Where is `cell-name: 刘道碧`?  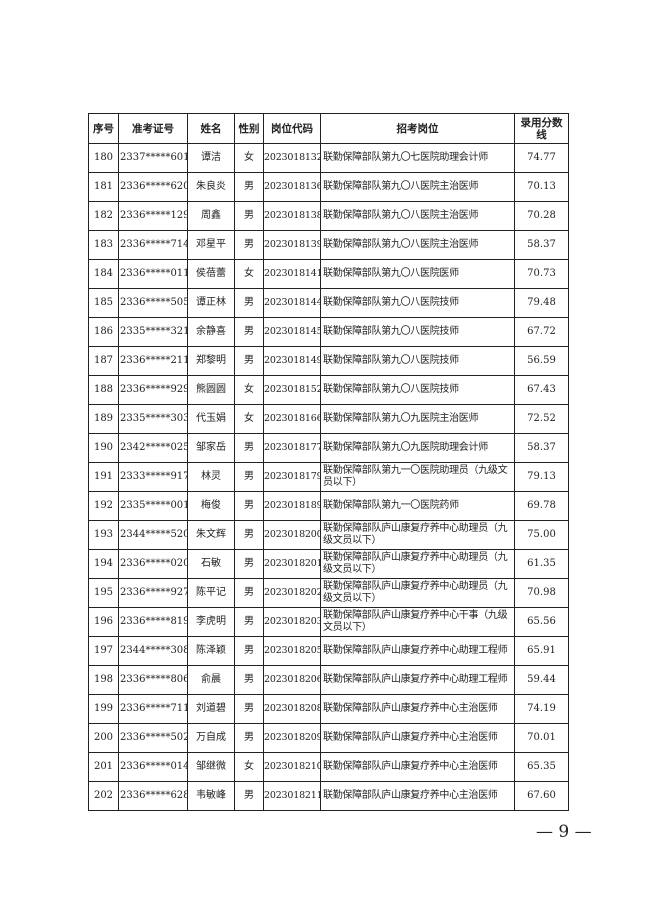 cell-name: 刘道碧 is located at coordinates (211, 709).